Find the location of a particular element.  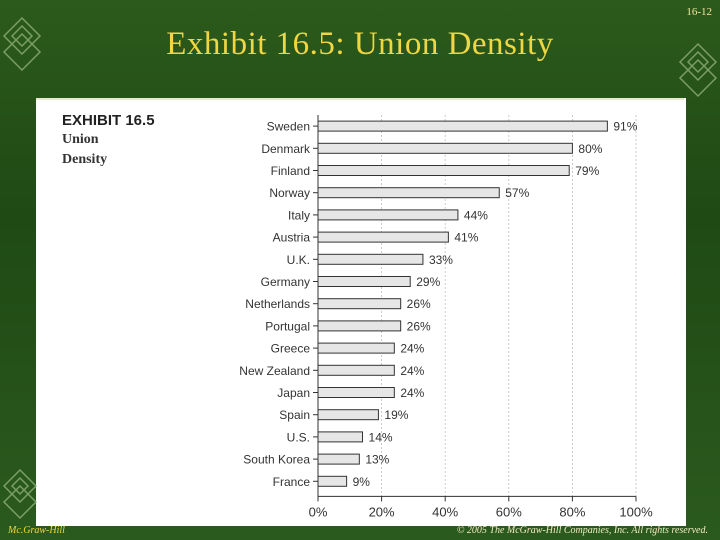

category-label: Austria is located at coordinates (292, 238).